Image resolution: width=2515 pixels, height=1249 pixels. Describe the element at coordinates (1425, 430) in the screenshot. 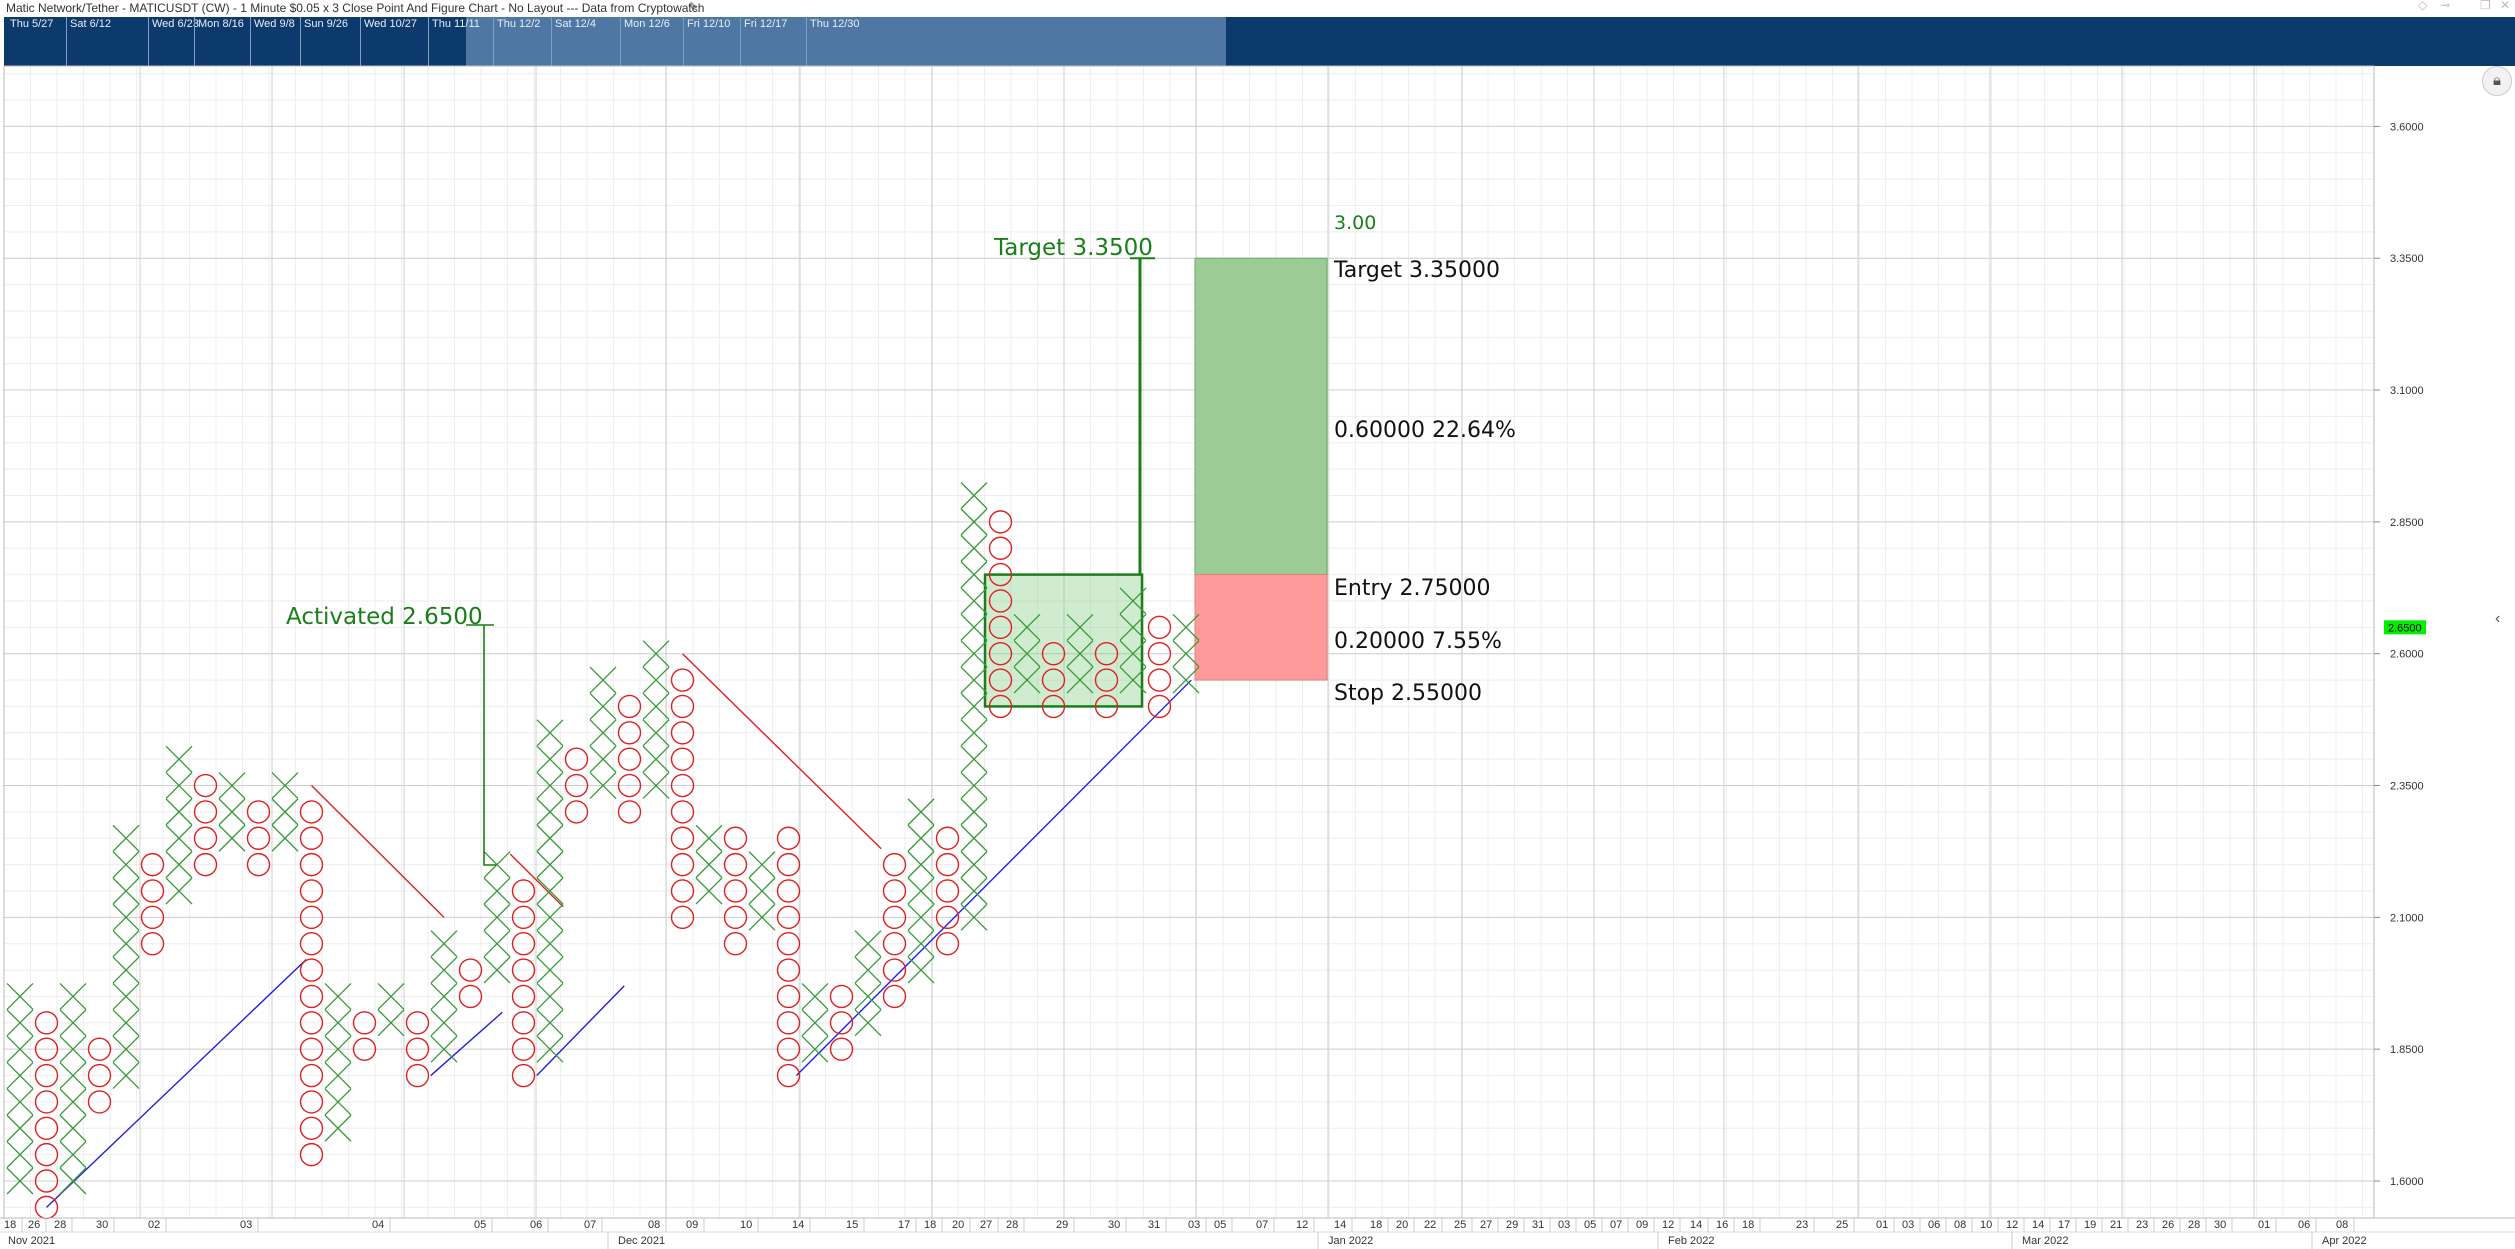

I see `rr-reward-text: 0.60000 22.64%` at that location.